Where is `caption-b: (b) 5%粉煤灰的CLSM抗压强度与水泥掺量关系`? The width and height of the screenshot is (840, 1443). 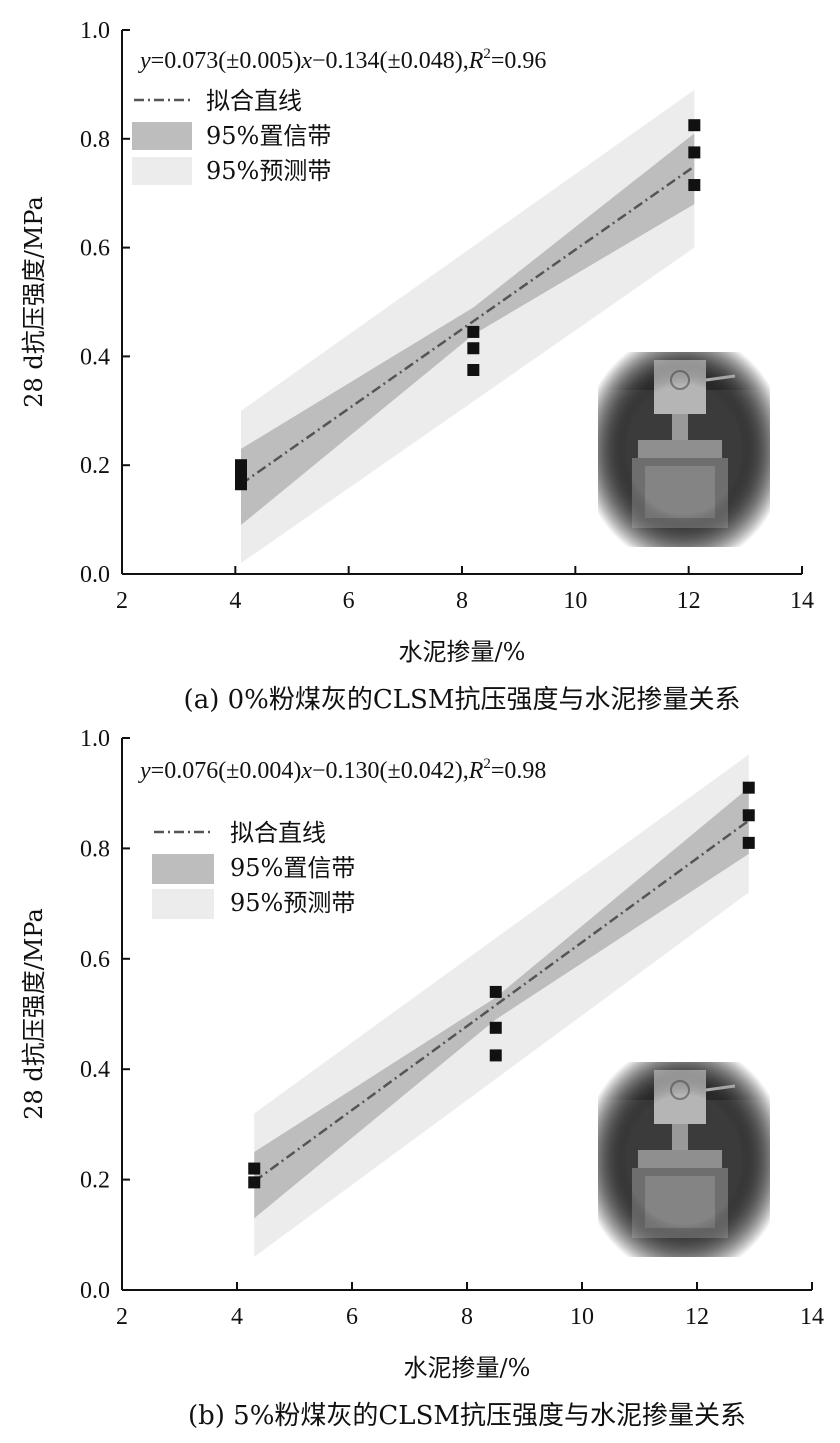 caption-b: (b) 5%粉煤灰的CLSM抗压强度与水泥掺量关系 is located at coordinates (467, 1416).